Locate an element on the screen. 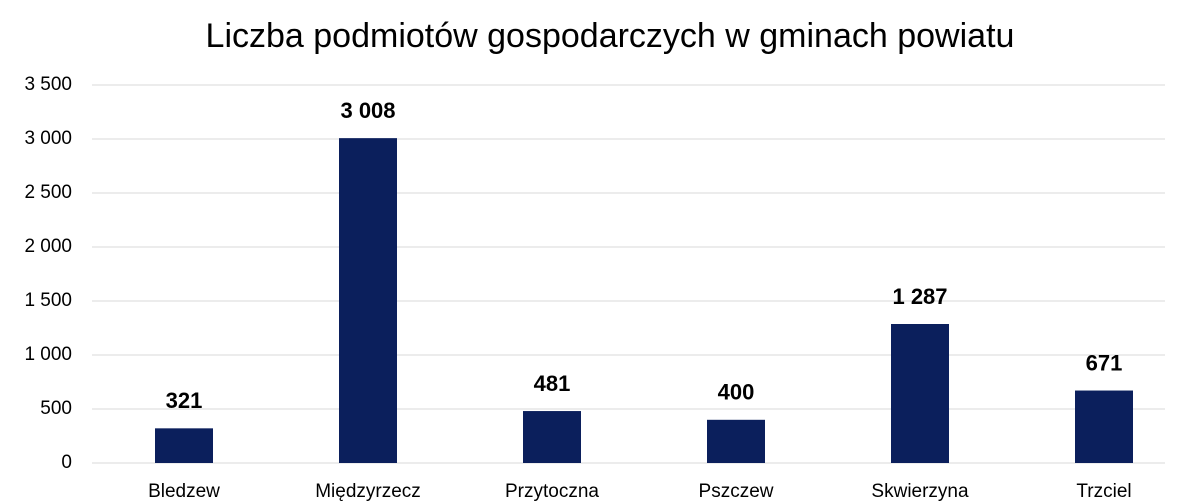  x-tick-label: Skwierzyna is located at coordinates (920, 491).